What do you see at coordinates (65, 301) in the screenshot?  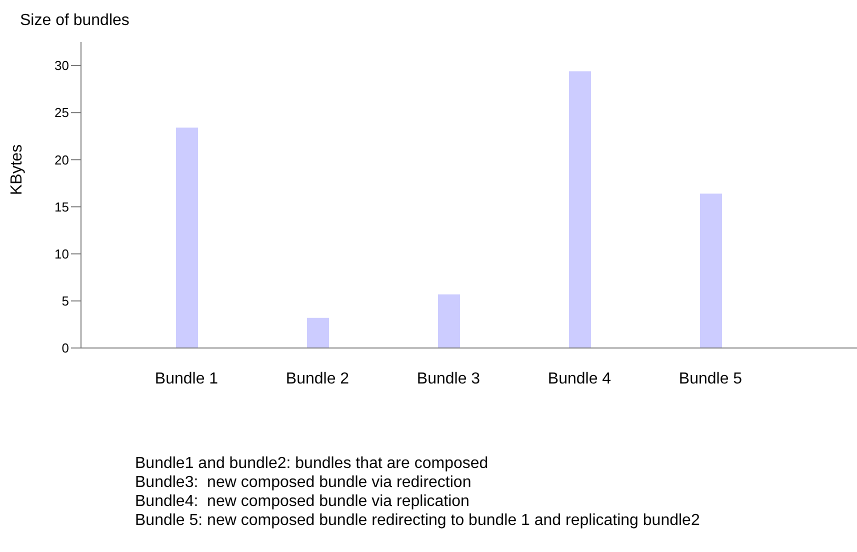 I see `y-tick-label: 5` at bounding box center [65, 301].